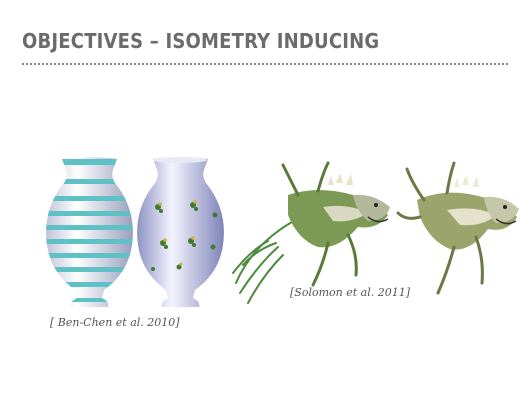 This screenshot has height=400, width=532. What do you see at coordinates (180, 232) in the screenshot?
I see `floral-vase-image` at bounding box center [180, 232].